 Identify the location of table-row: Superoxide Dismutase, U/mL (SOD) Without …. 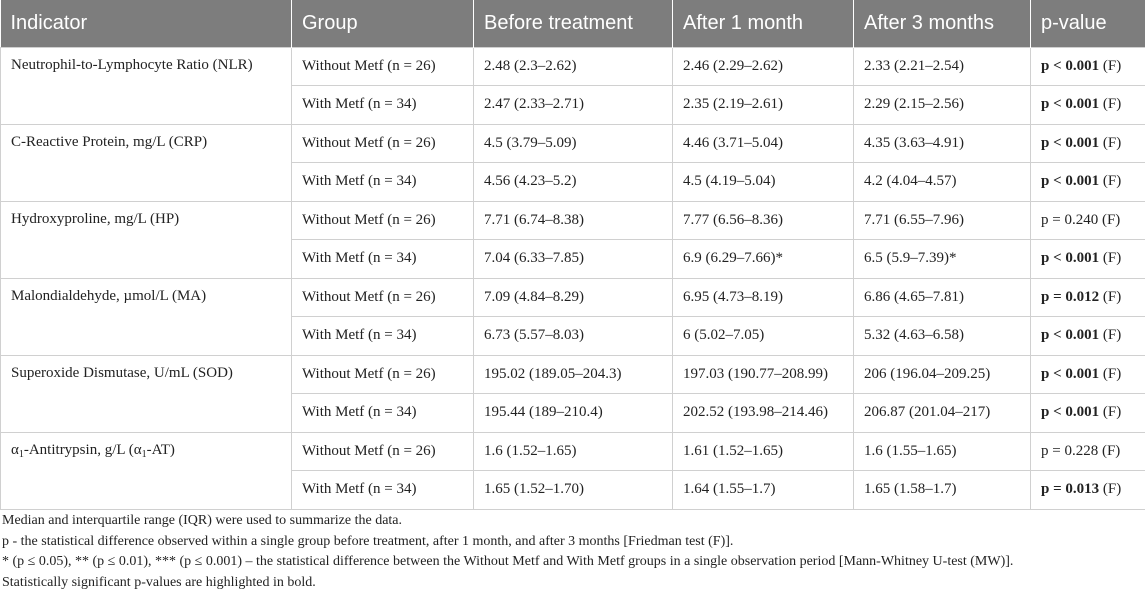
(572, 393).